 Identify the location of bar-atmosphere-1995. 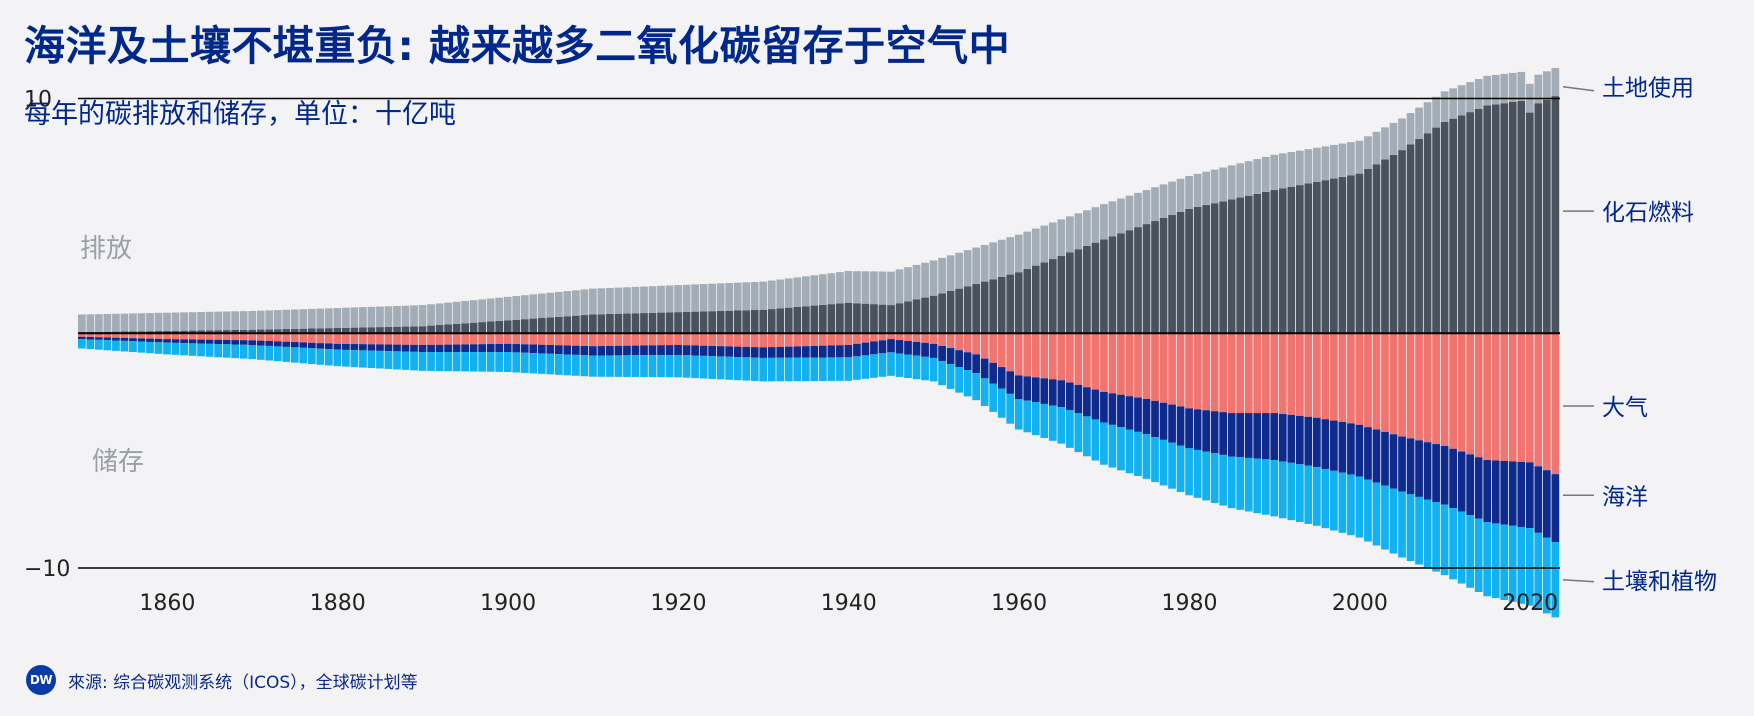
(1317, 375).